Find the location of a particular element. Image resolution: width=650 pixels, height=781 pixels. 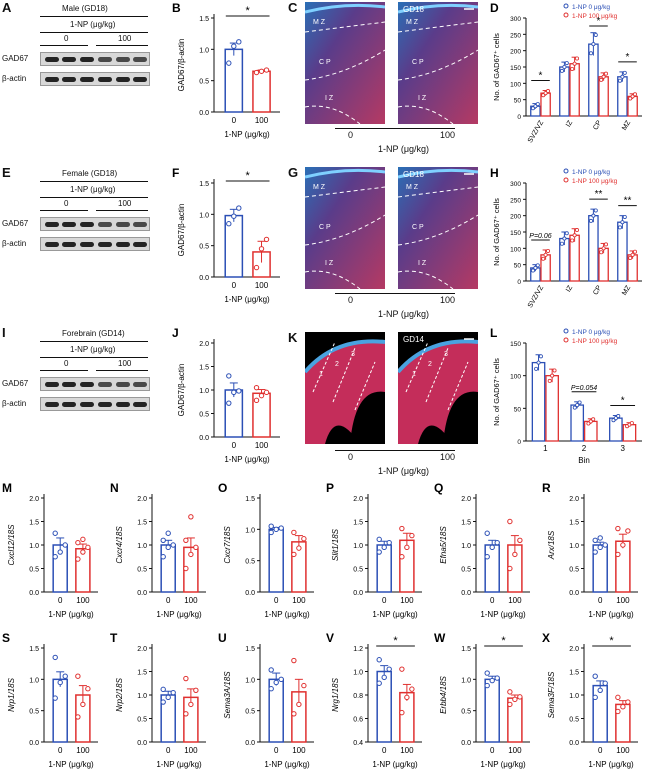

microscopy-panel: G M Z C P I Z M Z C P I Z GD18 0 100 1-NP (μg/kg) is located at coordinates (383, 242).